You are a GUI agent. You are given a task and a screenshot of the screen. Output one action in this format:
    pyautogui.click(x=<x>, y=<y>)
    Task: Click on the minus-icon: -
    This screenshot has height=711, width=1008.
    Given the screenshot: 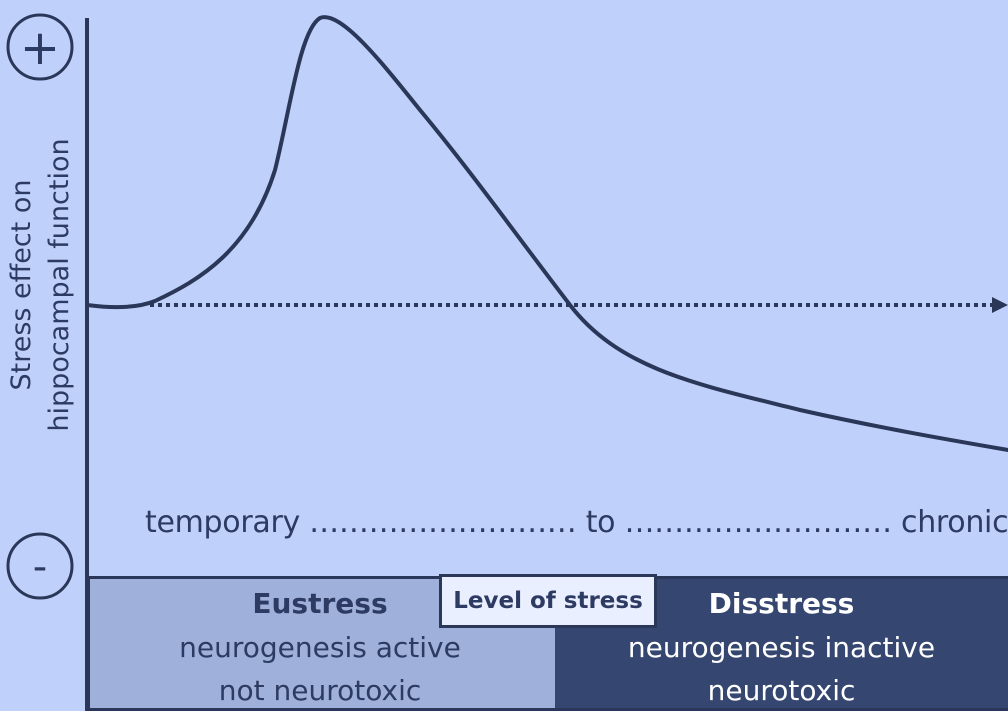 What is the action you would take?
    pyautogui.click(x=40, y=566)
    